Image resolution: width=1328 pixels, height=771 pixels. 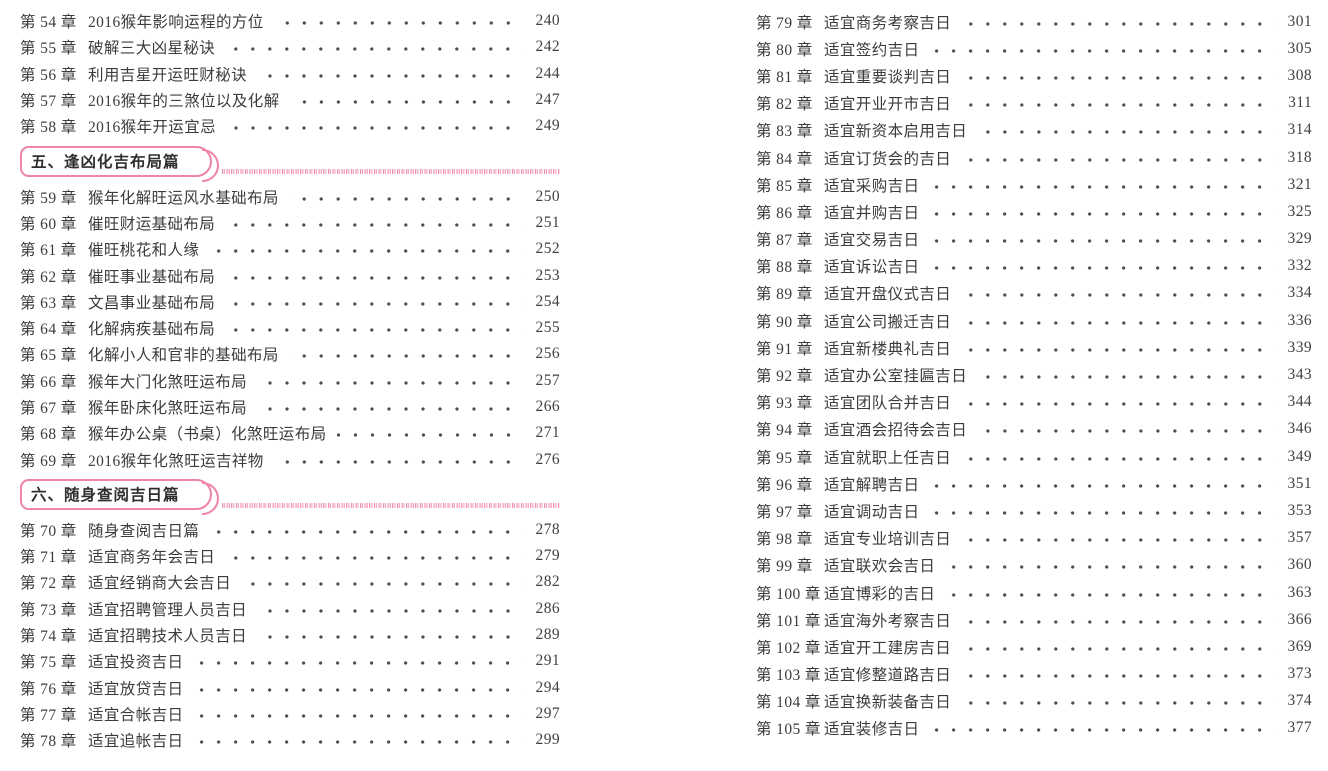 What do you see at coordinates (1034, 48) in the screenshot?
I see `toc-entry-row: 第 80 章 适宜签约吉日 305` at bounding box center [1034, 48].